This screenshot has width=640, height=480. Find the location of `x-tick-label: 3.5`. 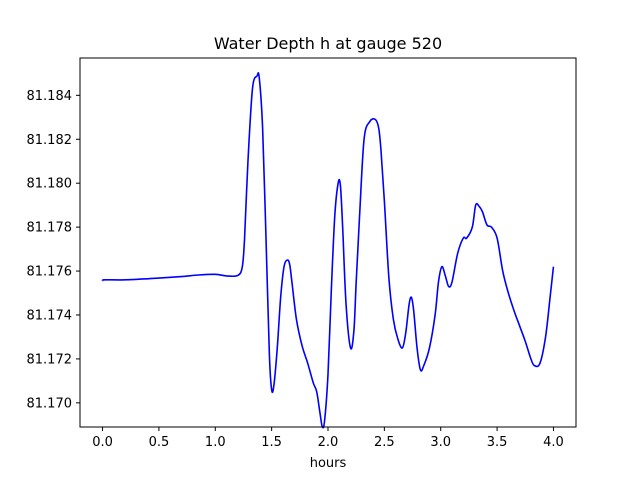

x-tick-label: 3.5 is located at coordinates (497, 442).